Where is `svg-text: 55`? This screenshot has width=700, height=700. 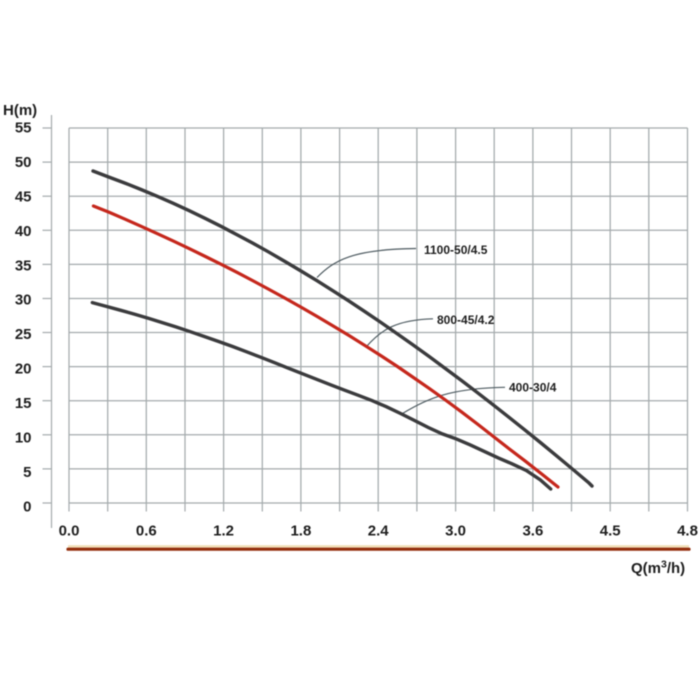
svg-text: 55 is located at coordinates (23, 128).